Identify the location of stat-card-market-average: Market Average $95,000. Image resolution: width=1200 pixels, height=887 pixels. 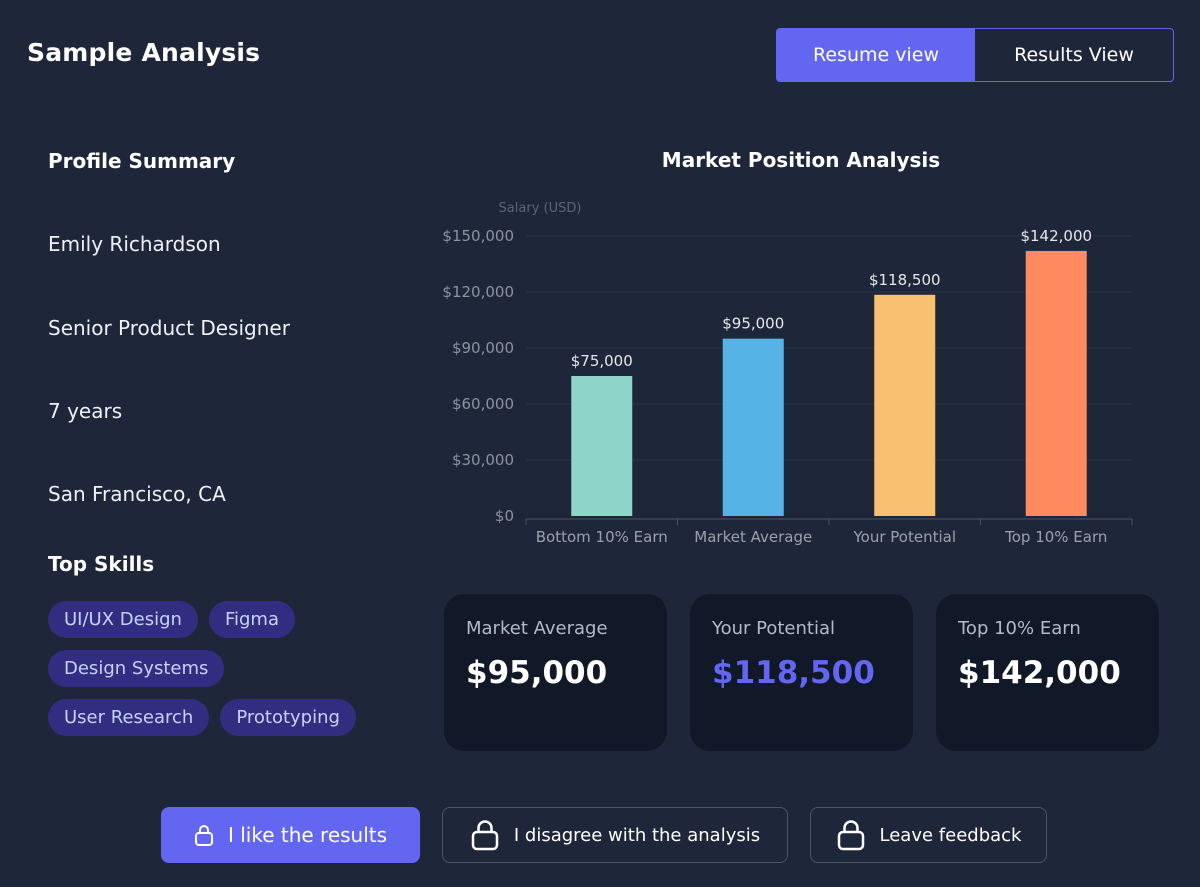
(555, 672).